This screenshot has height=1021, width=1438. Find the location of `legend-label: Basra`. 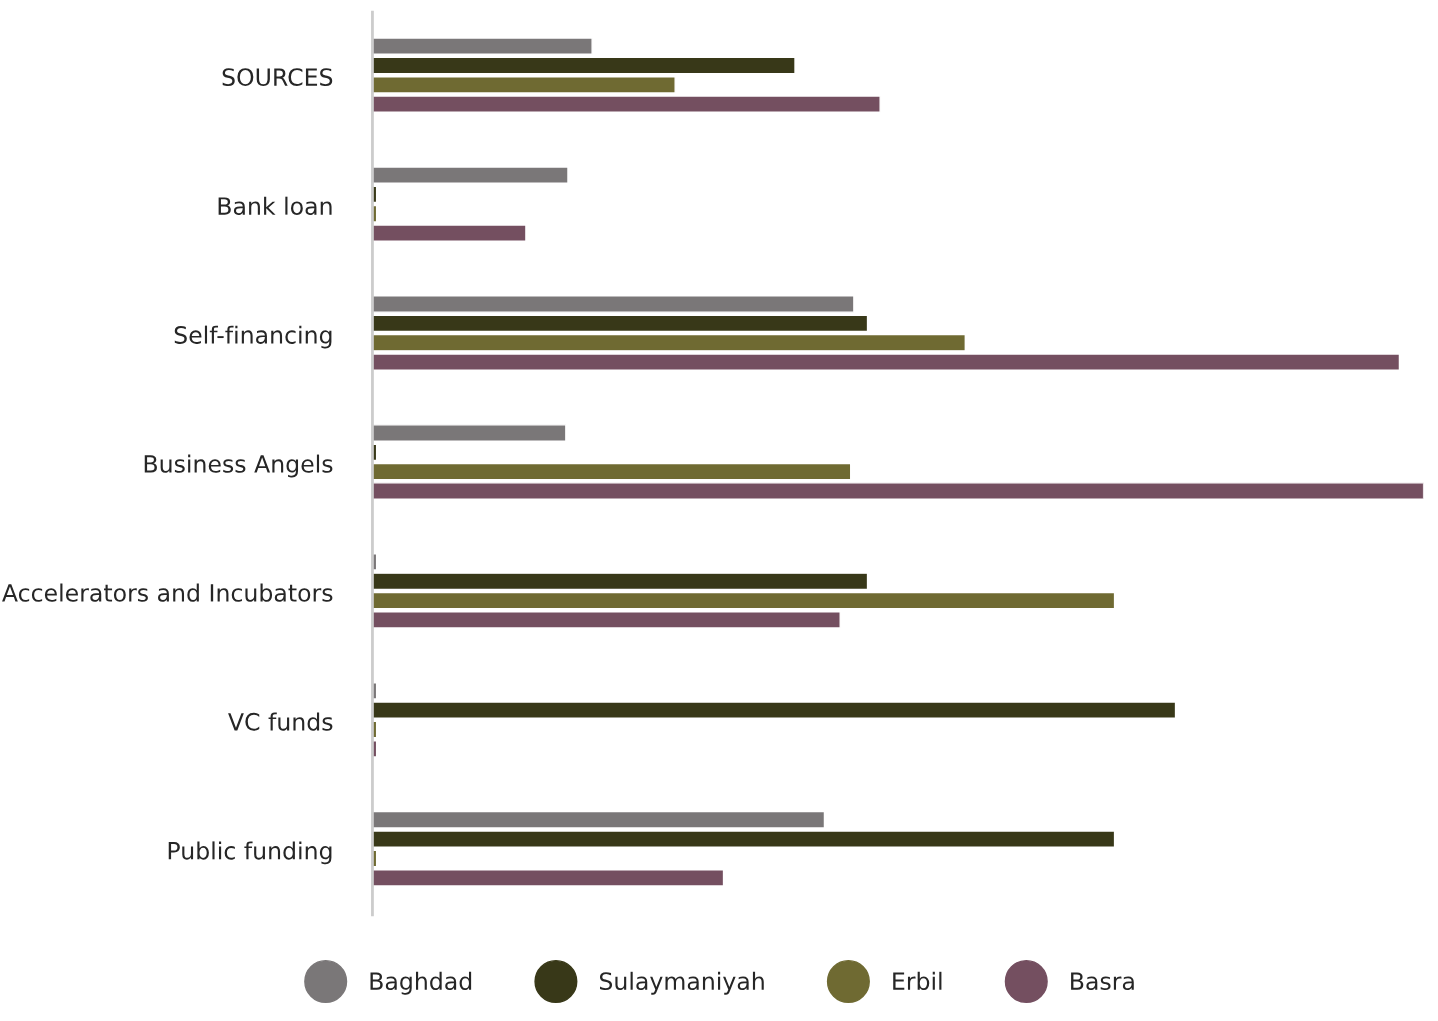

legend-label: Basra is located at coordinates (1102, 981).